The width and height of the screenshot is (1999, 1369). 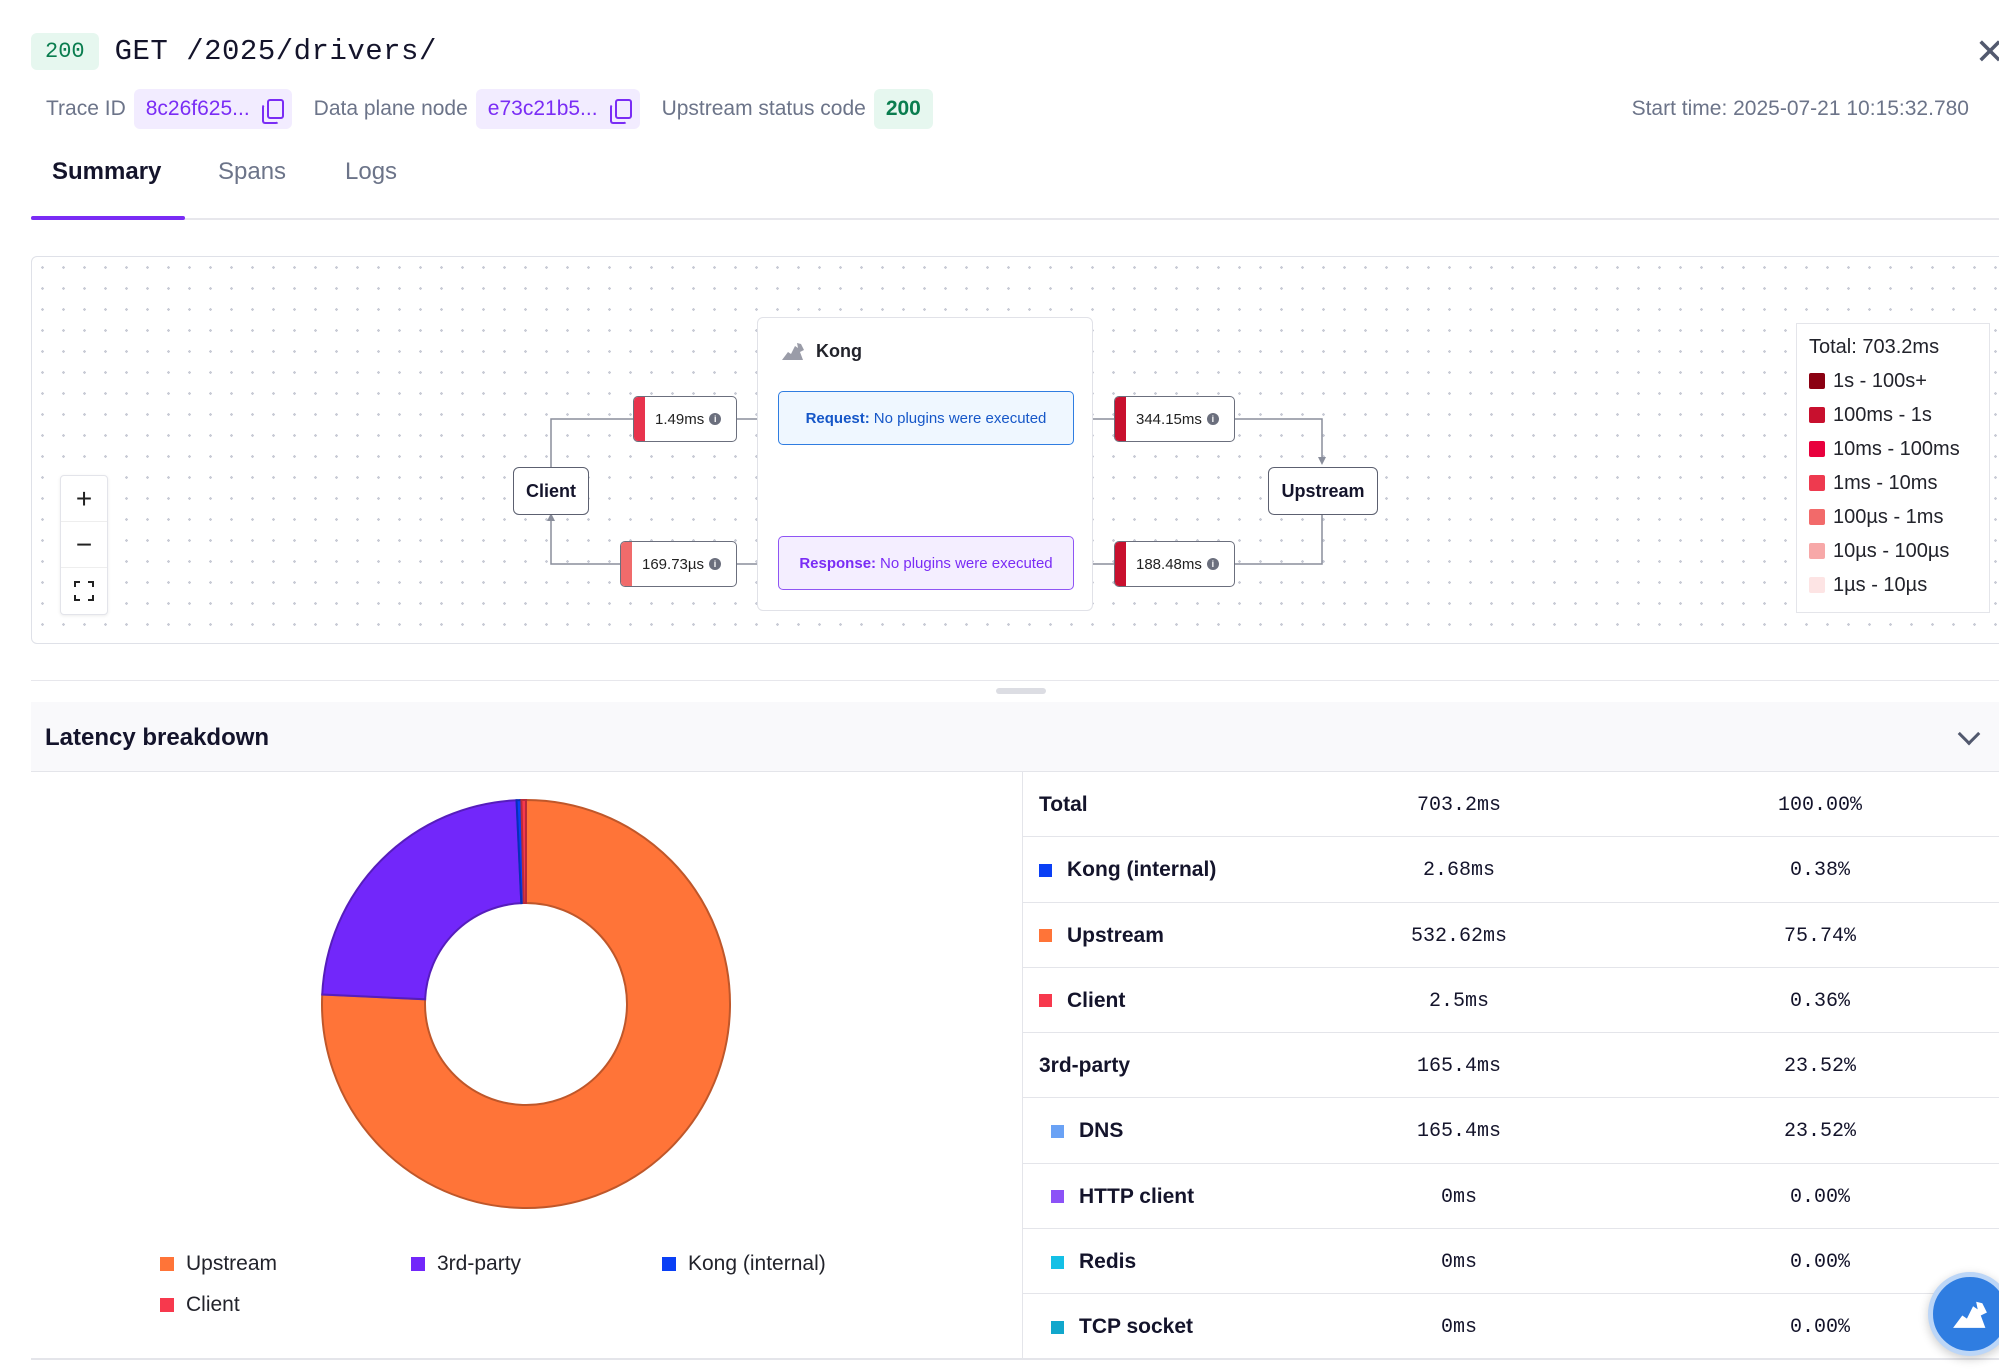 I want to click on row-name: TCP socket, so click(x=1122, y=1327).